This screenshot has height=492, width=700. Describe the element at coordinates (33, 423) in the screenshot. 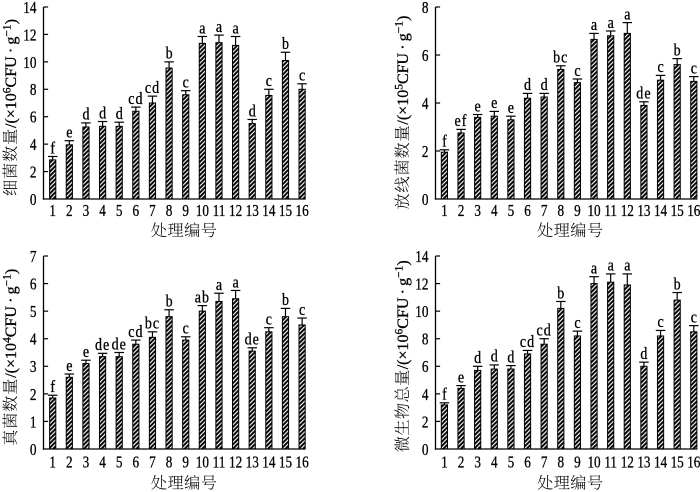

I see `svg-text: 1` at that location.